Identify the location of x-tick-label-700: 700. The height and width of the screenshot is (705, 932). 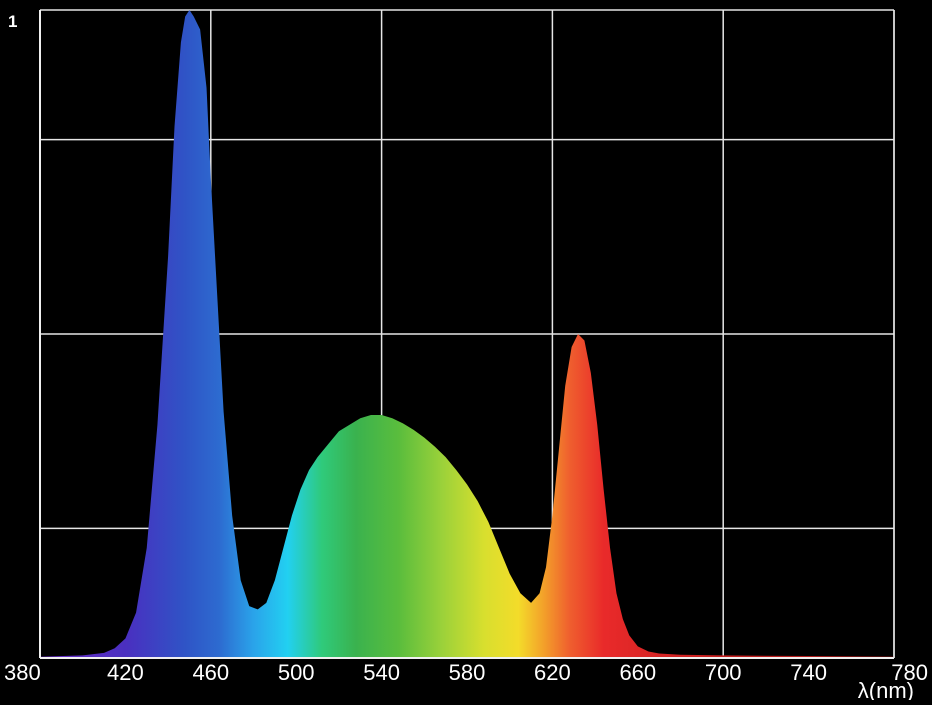
(723, 672).